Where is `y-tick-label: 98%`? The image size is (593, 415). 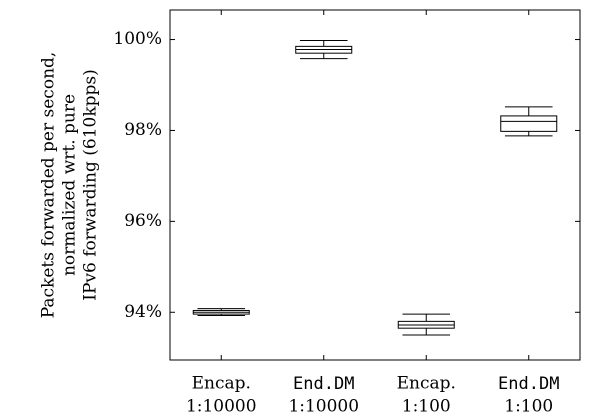
y-tick-label: 98% is located at coordinates (143, 130).